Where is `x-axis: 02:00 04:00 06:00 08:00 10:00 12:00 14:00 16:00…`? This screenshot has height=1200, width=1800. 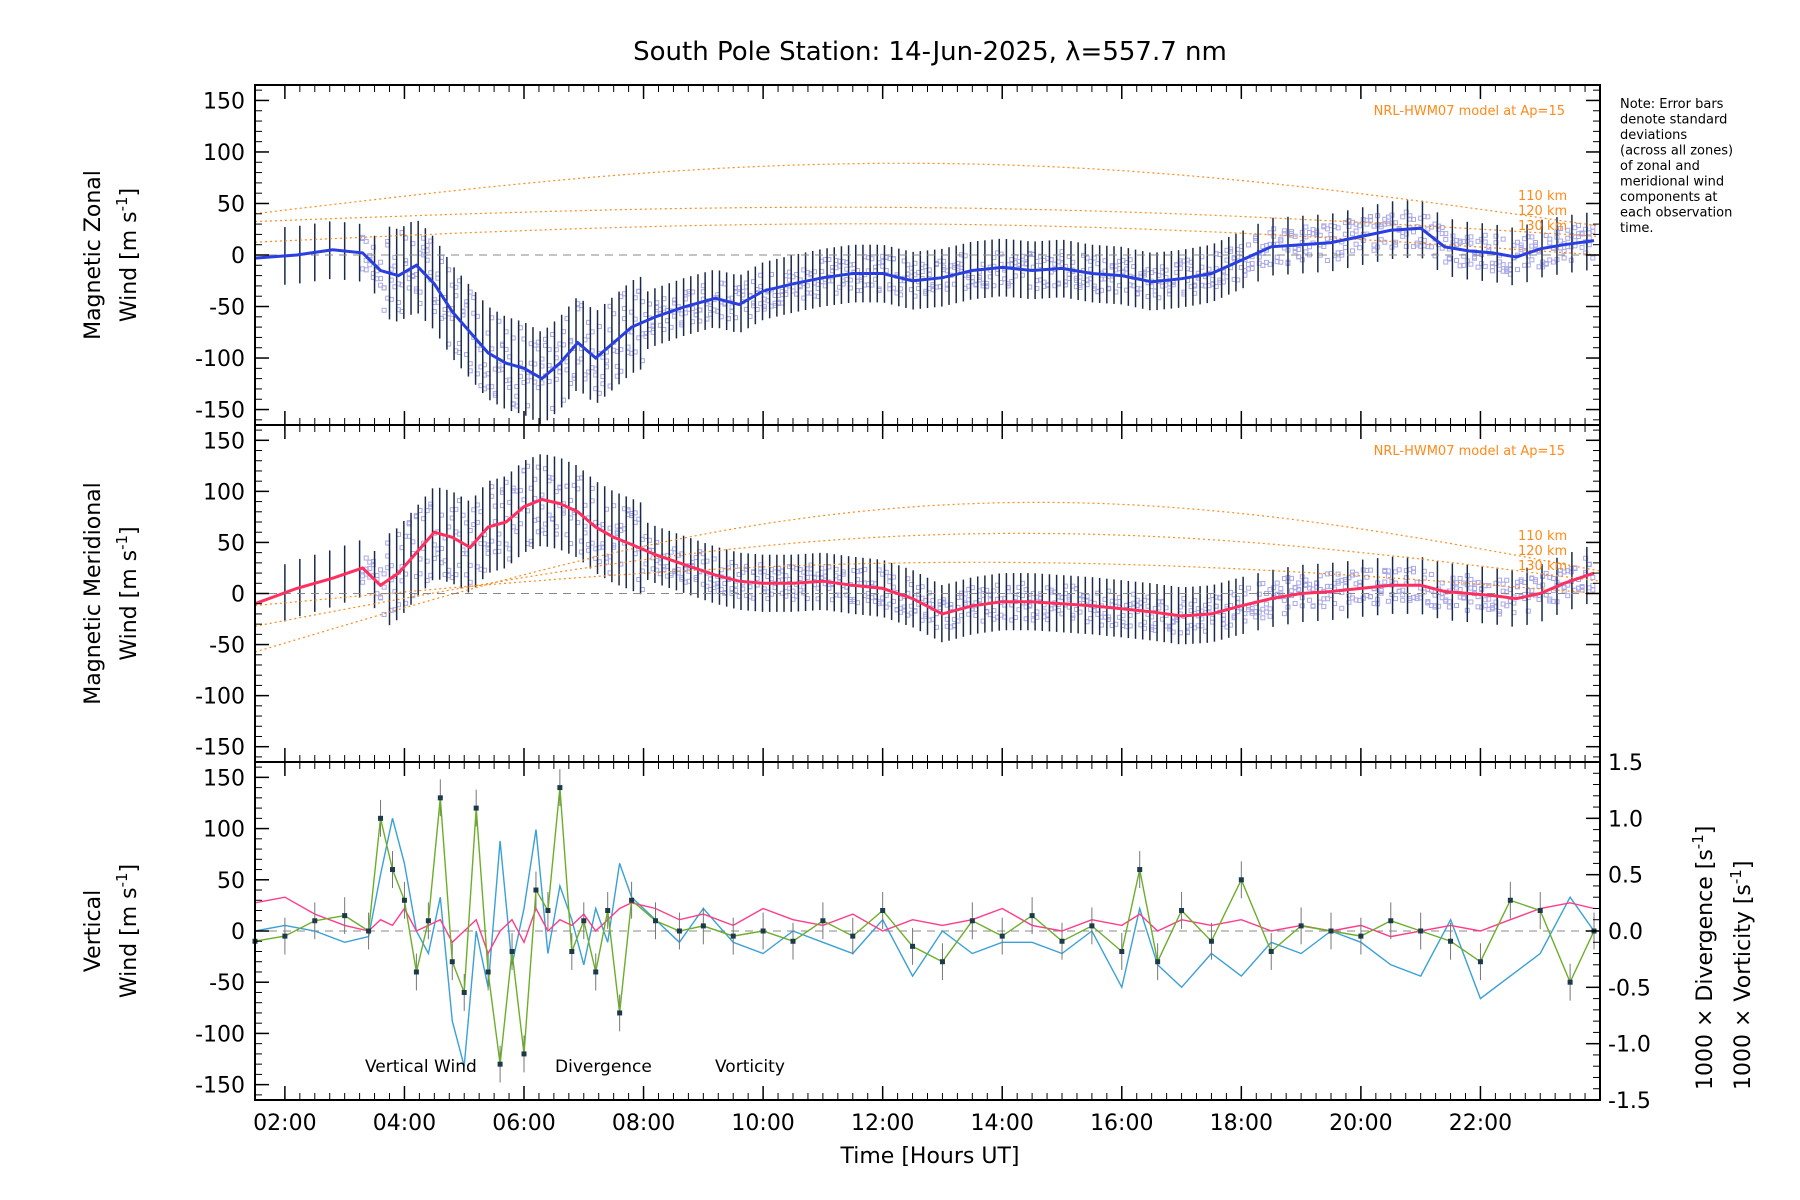 x-axis: 02:00 04:00 06:00 08:00 10:00 12:00 14:00 16:00… is located at coordinates (882, 1123).